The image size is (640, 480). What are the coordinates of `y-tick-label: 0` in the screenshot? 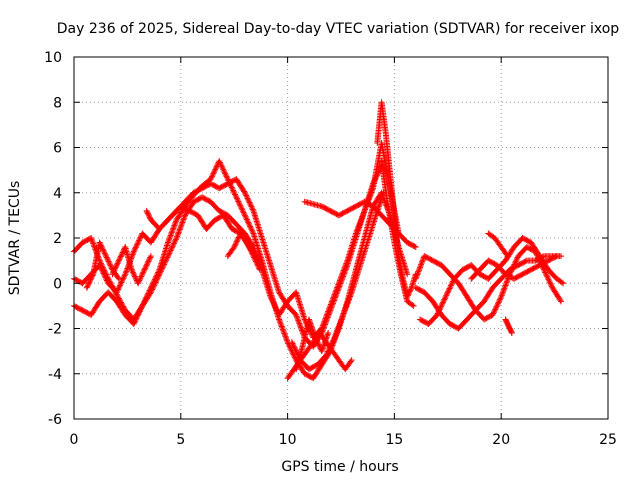 It's located at (57, 284).